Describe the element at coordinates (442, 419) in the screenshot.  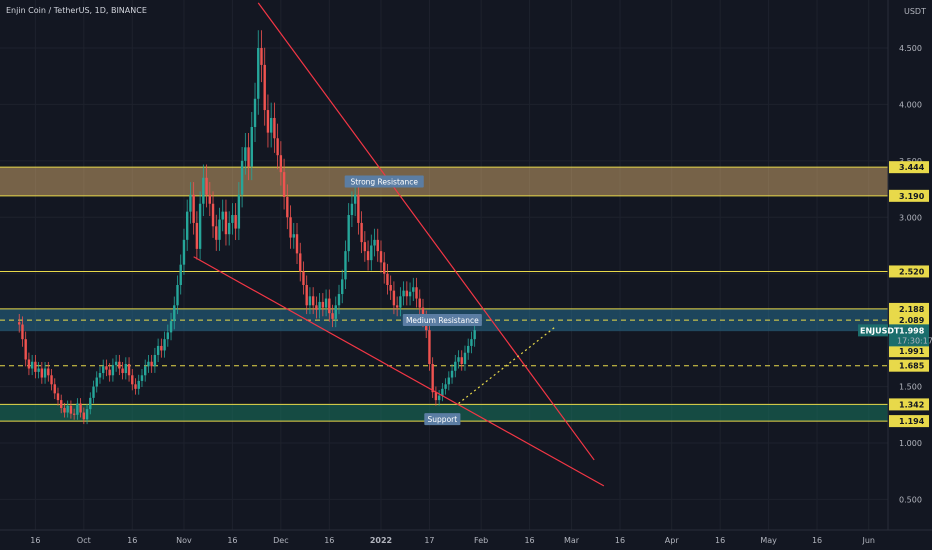
I see `zone-label-bg` at that location.